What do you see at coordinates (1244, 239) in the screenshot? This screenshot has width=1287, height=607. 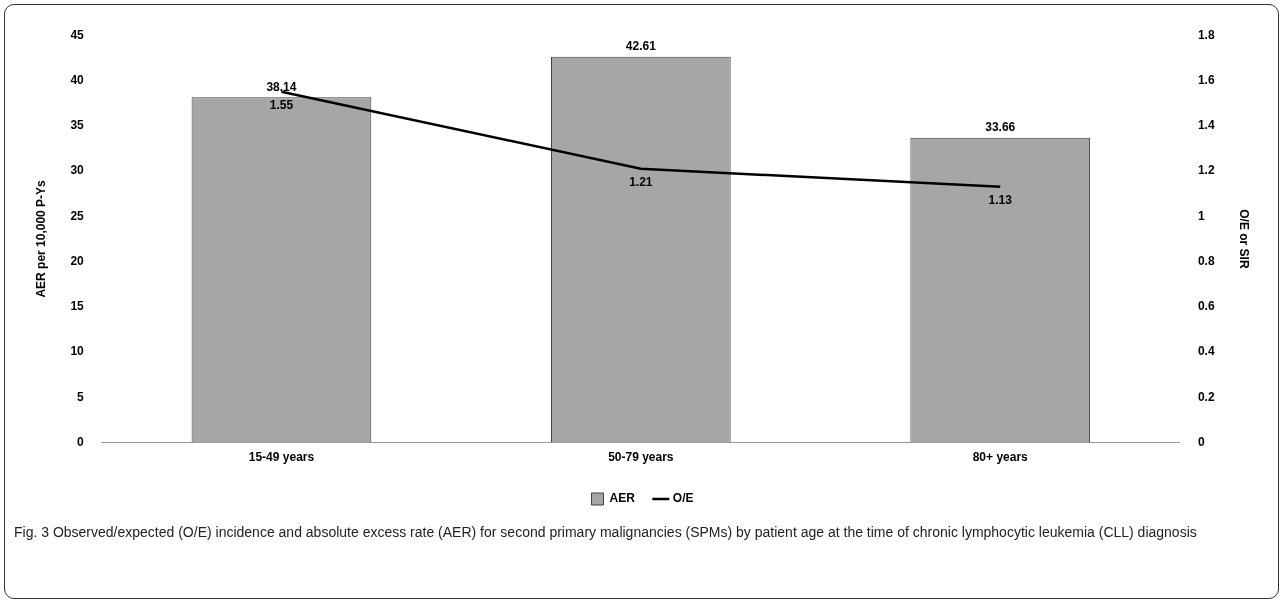 I see `y2-axis-title: O/E or SIR` at bounding box center [1244, 239].